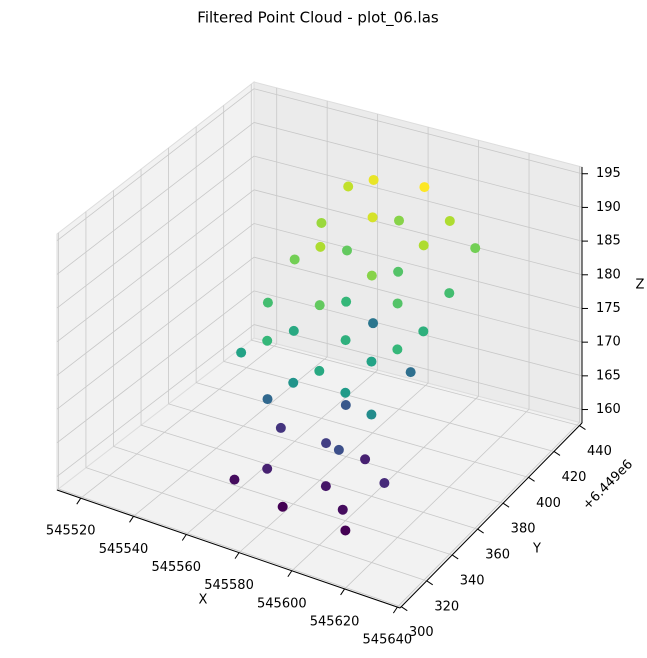  What do you see at coordinates (282, 603) in the screenshot?
I see `x-tick-label: 545600` at bounding box center [282, 603].